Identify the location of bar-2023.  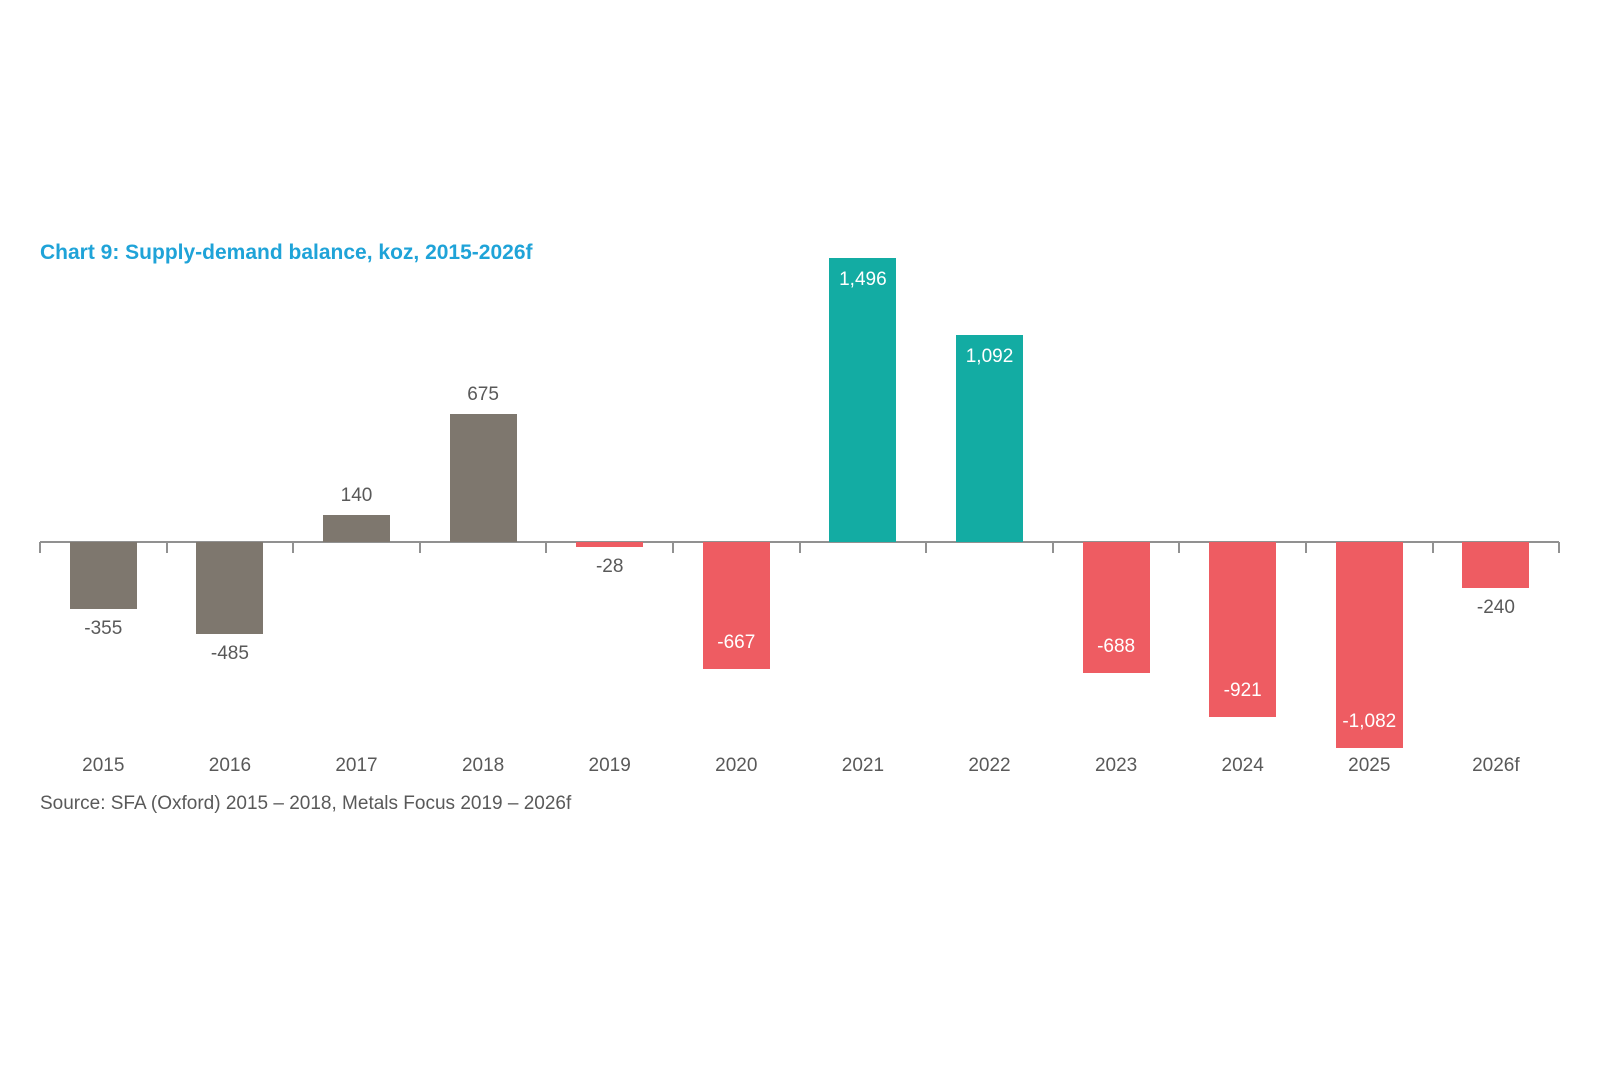
(1116, 607).